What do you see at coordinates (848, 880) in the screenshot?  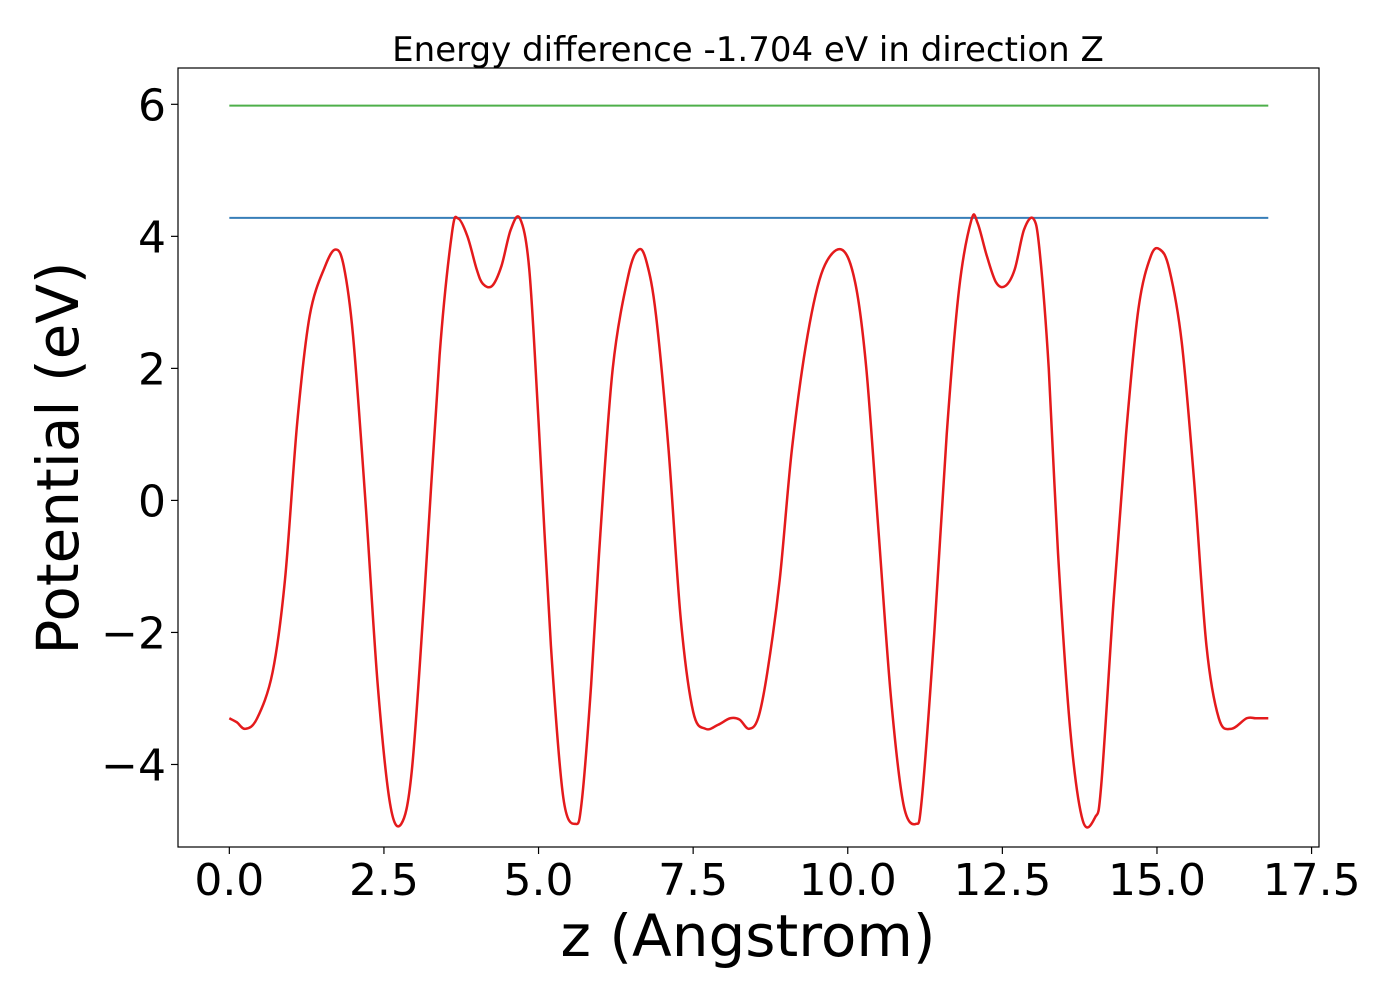 I see `x-tick-label: 10.0` at bounding box center [848, 880].